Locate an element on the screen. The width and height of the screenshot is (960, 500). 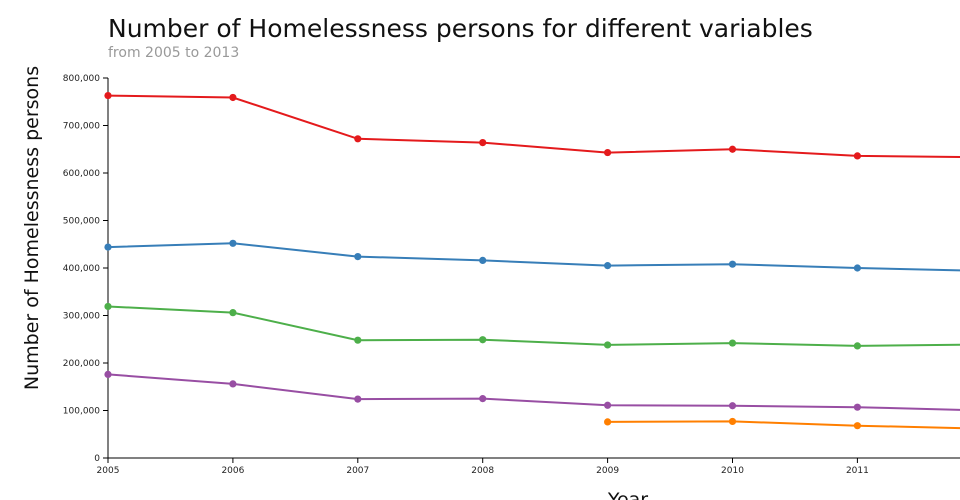
series-red is located at coordinates (532, 125).